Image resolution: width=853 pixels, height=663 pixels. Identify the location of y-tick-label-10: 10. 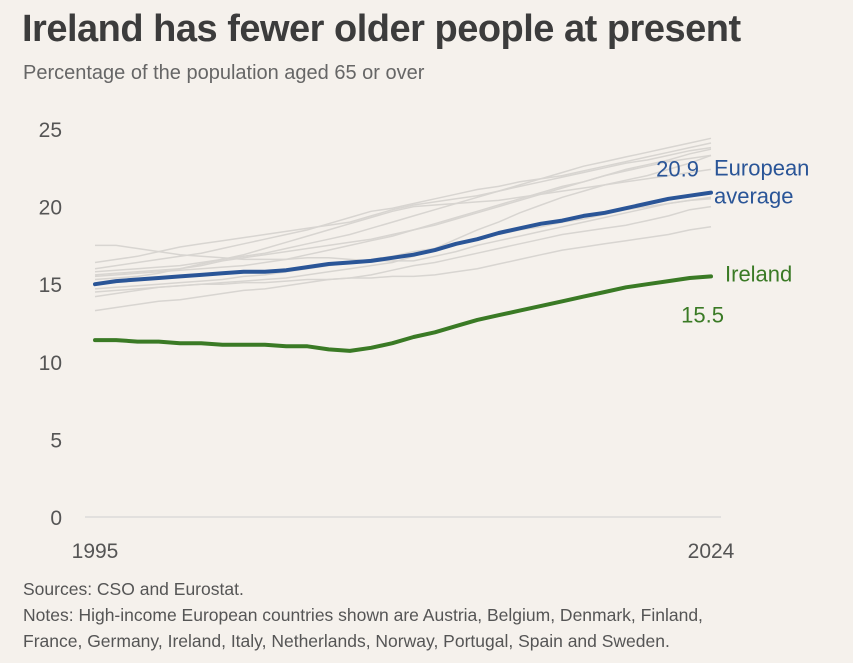
(50, 363).